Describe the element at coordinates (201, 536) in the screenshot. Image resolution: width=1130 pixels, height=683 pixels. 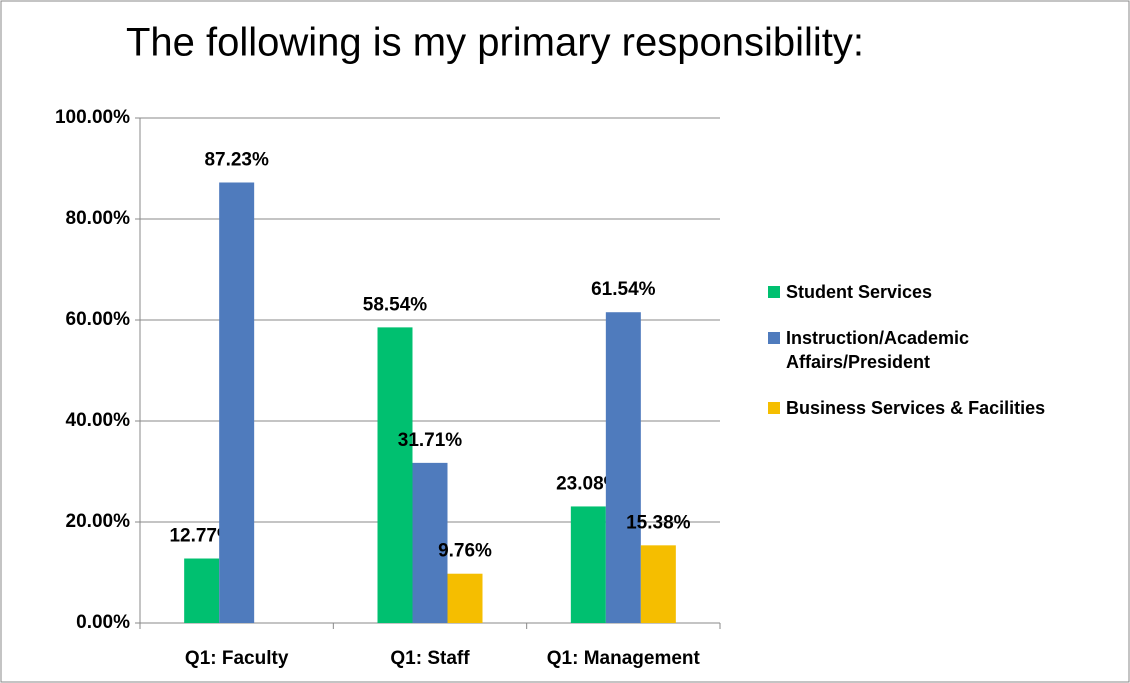
I see `value-label: 12.77%` at that location.